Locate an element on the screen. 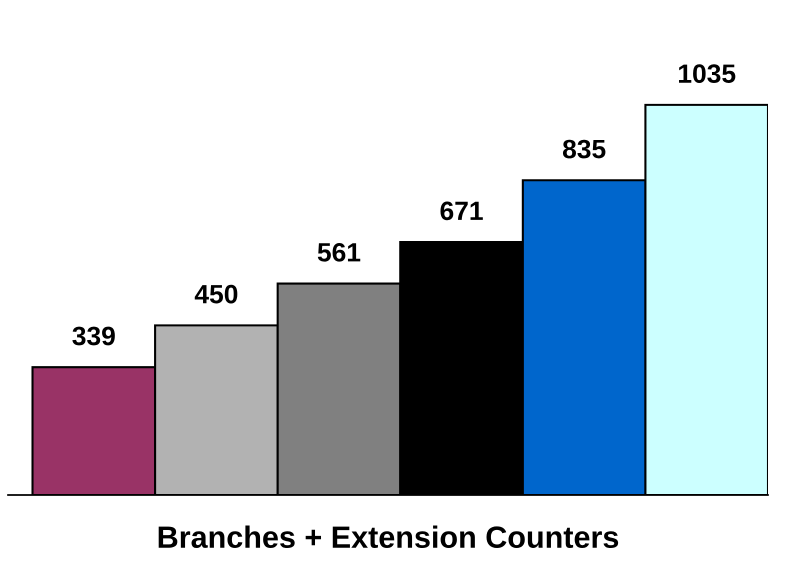 Image resolution: width=788 pixels, height=567 pixels. data-label: 561 is located at coordinates (339, 252).